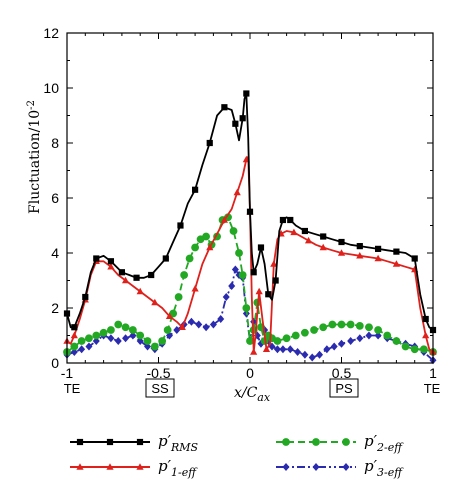 Image resolution: width=464 pixels, height=500 pixels. What do you see at coordinates (160, 388) in the screenshot?
I see `side-label-ss: SS` at bounding box center [160, 388].